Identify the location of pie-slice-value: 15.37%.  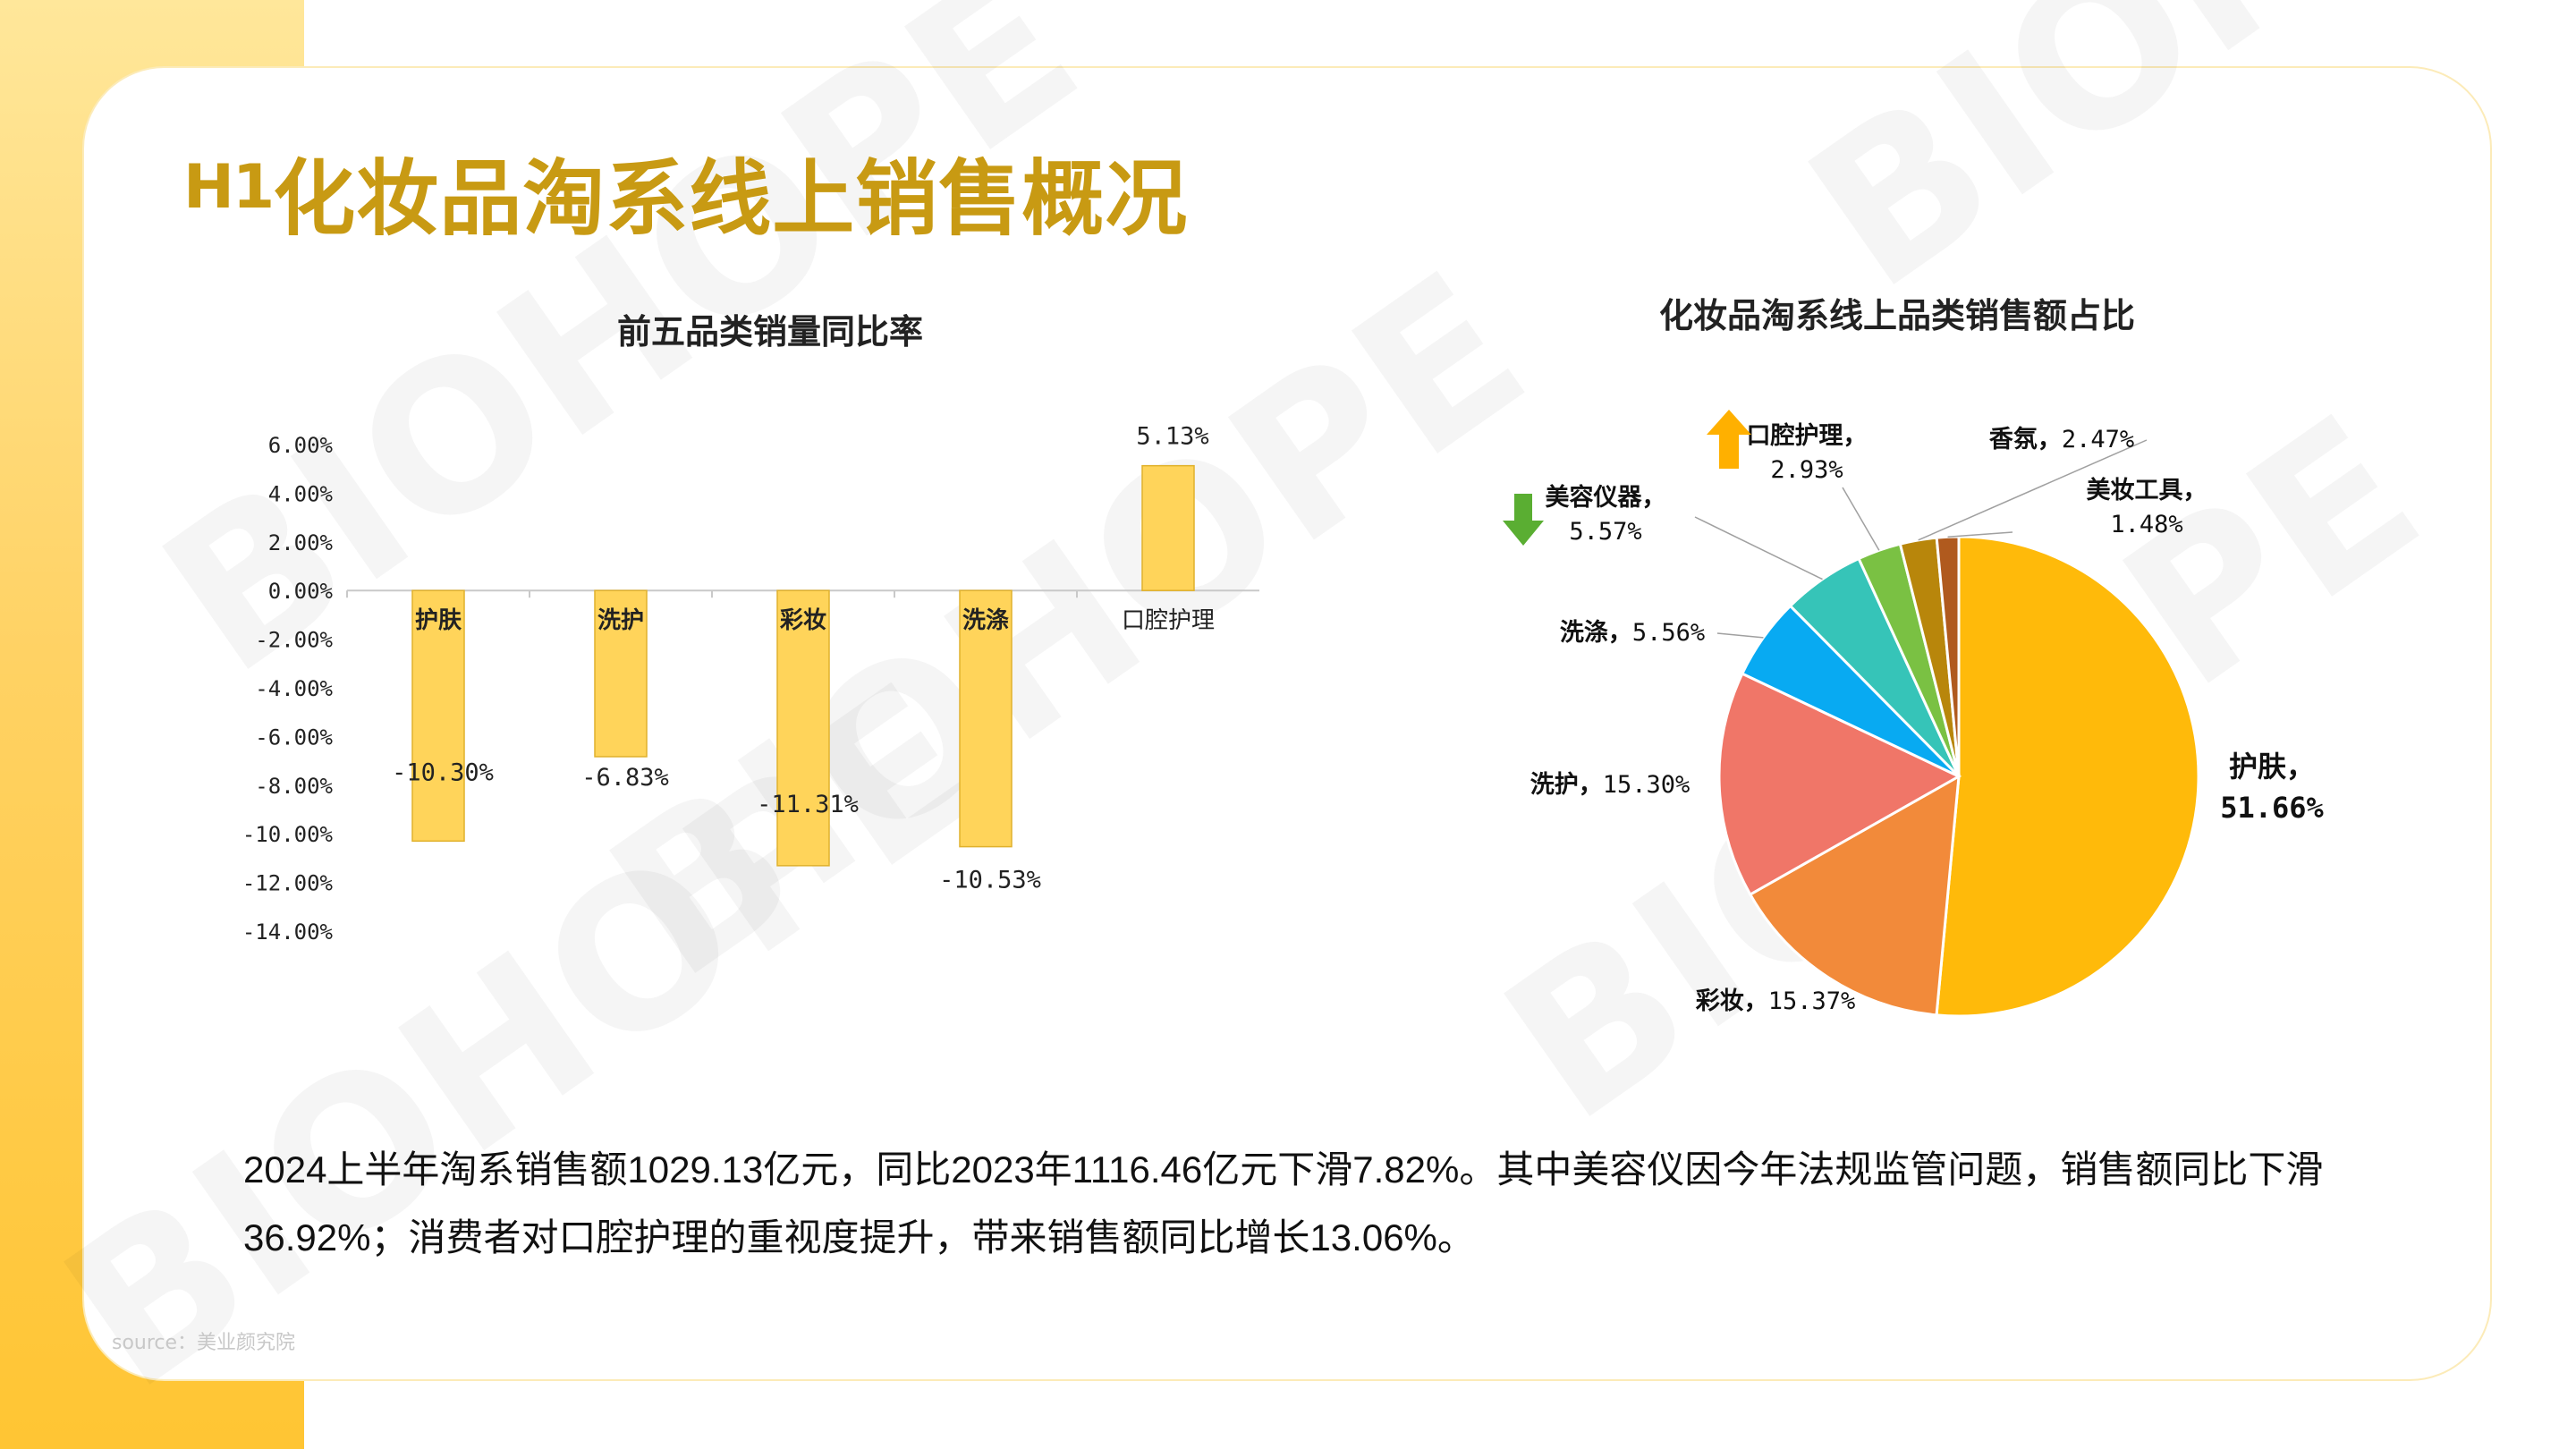
(1812, 1001).